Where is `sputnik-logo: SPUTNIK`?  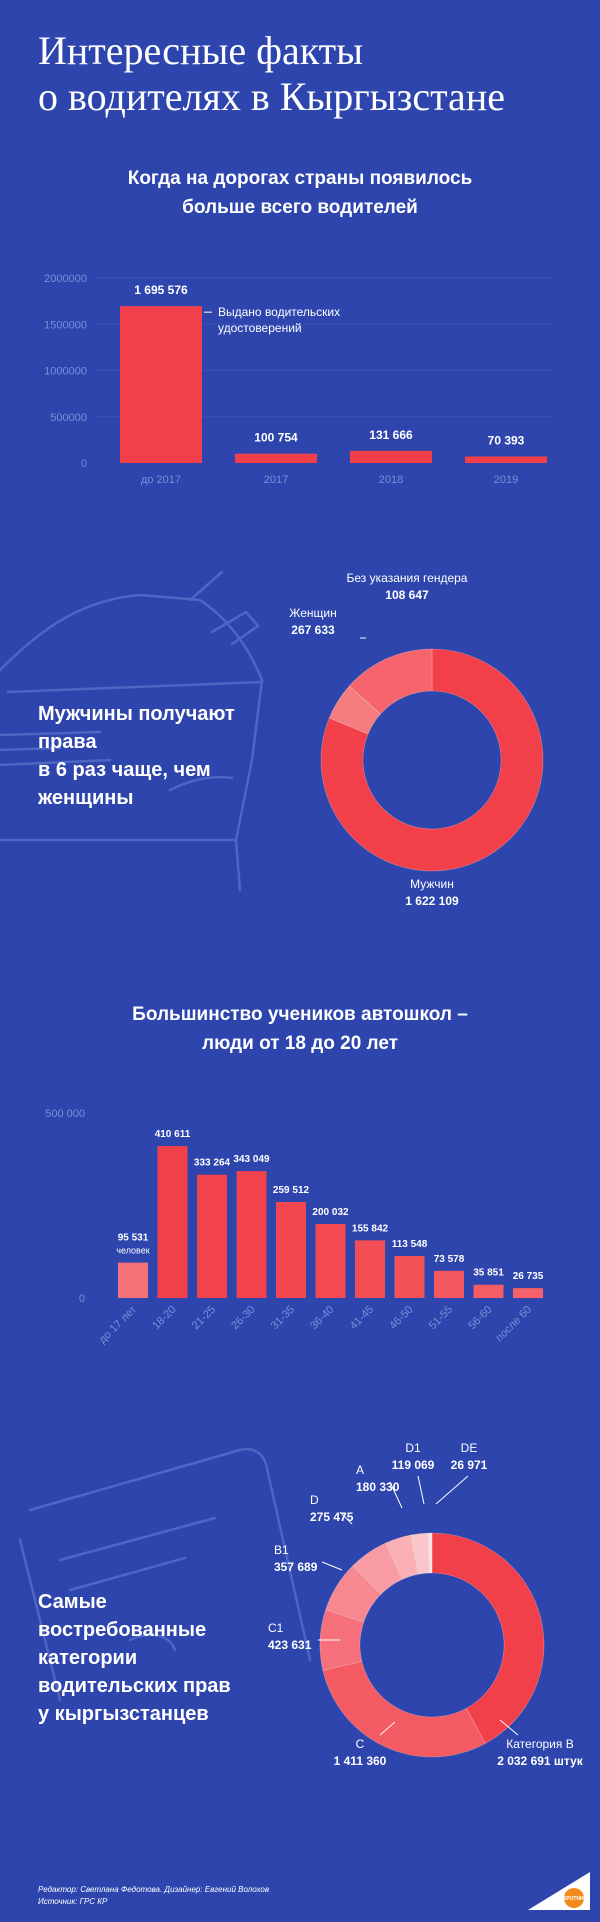 sputnik-logo: SPUTNIK is located at coordinates (559, 1891).